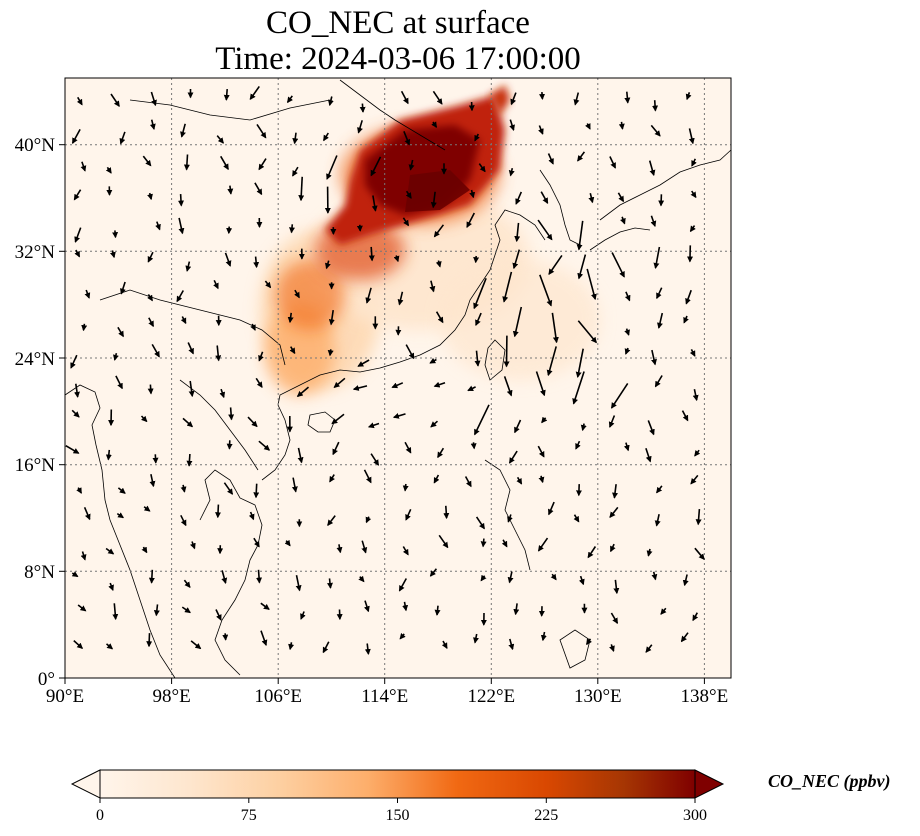 The image size is (920, 836). What do you see at coordinates (65, 696) in the screenshot?
I see `lon-tick-label: 90°E` at bounding box center [65, 696].